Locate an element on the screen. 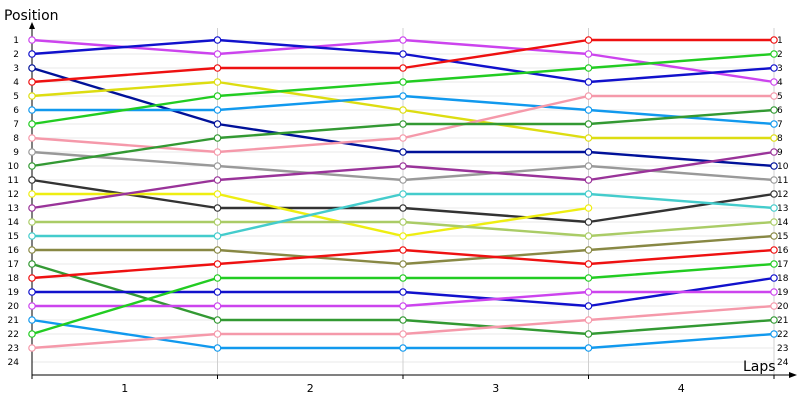 The height and width of the screenshot is (400, 800). right-tick-label: 2 is located at coordinates (780, 55).